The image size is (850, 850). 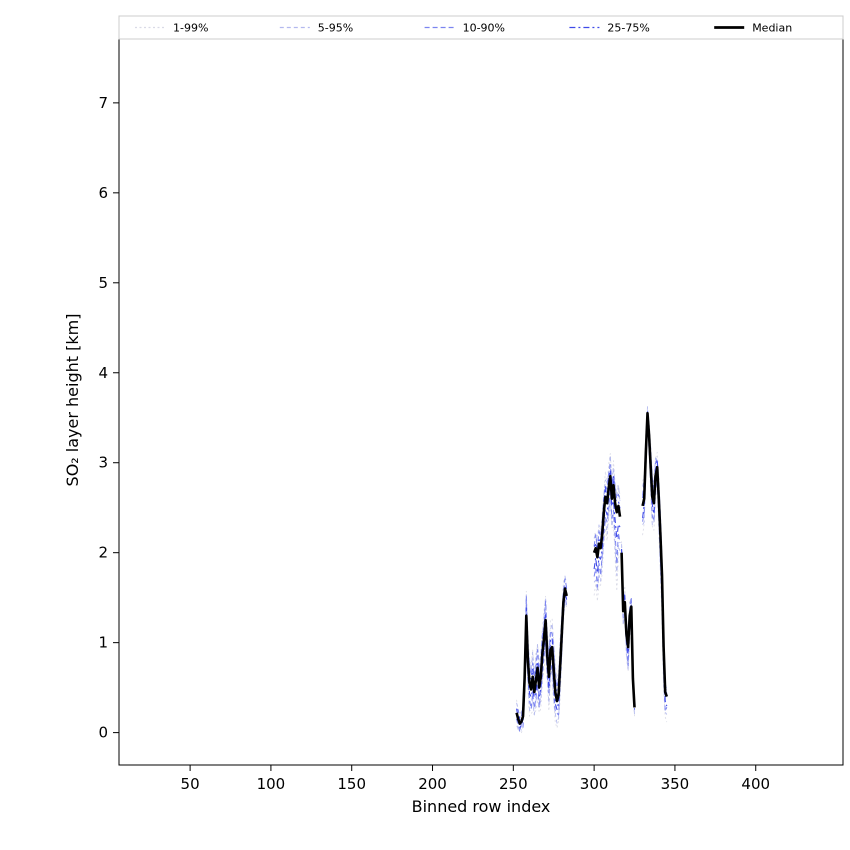 I want to click on x-tick-label: 300, so click(x=594, y=784).